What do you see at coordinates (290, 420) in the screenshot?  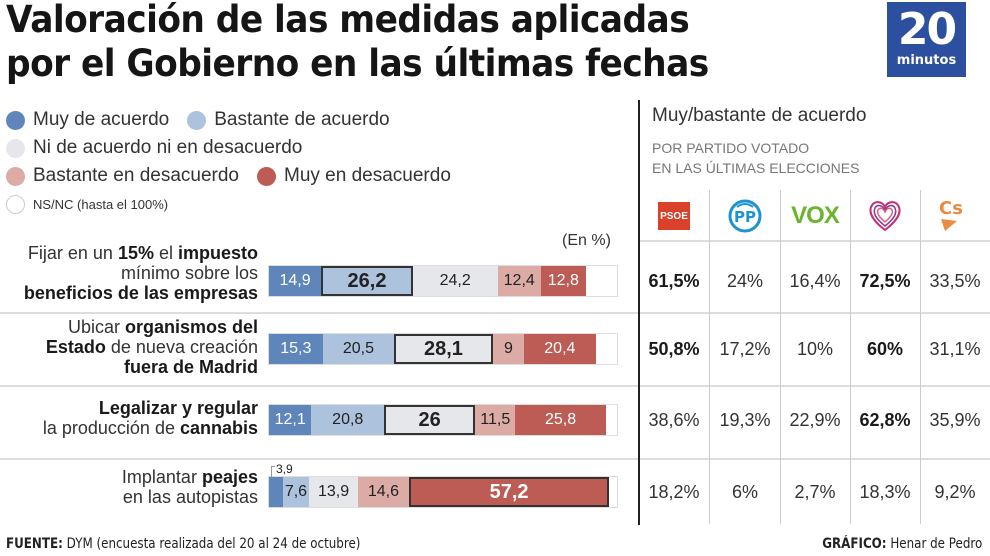 I see `segment-muy-acuerdo: 12,1` at bounding box center [290, 420].